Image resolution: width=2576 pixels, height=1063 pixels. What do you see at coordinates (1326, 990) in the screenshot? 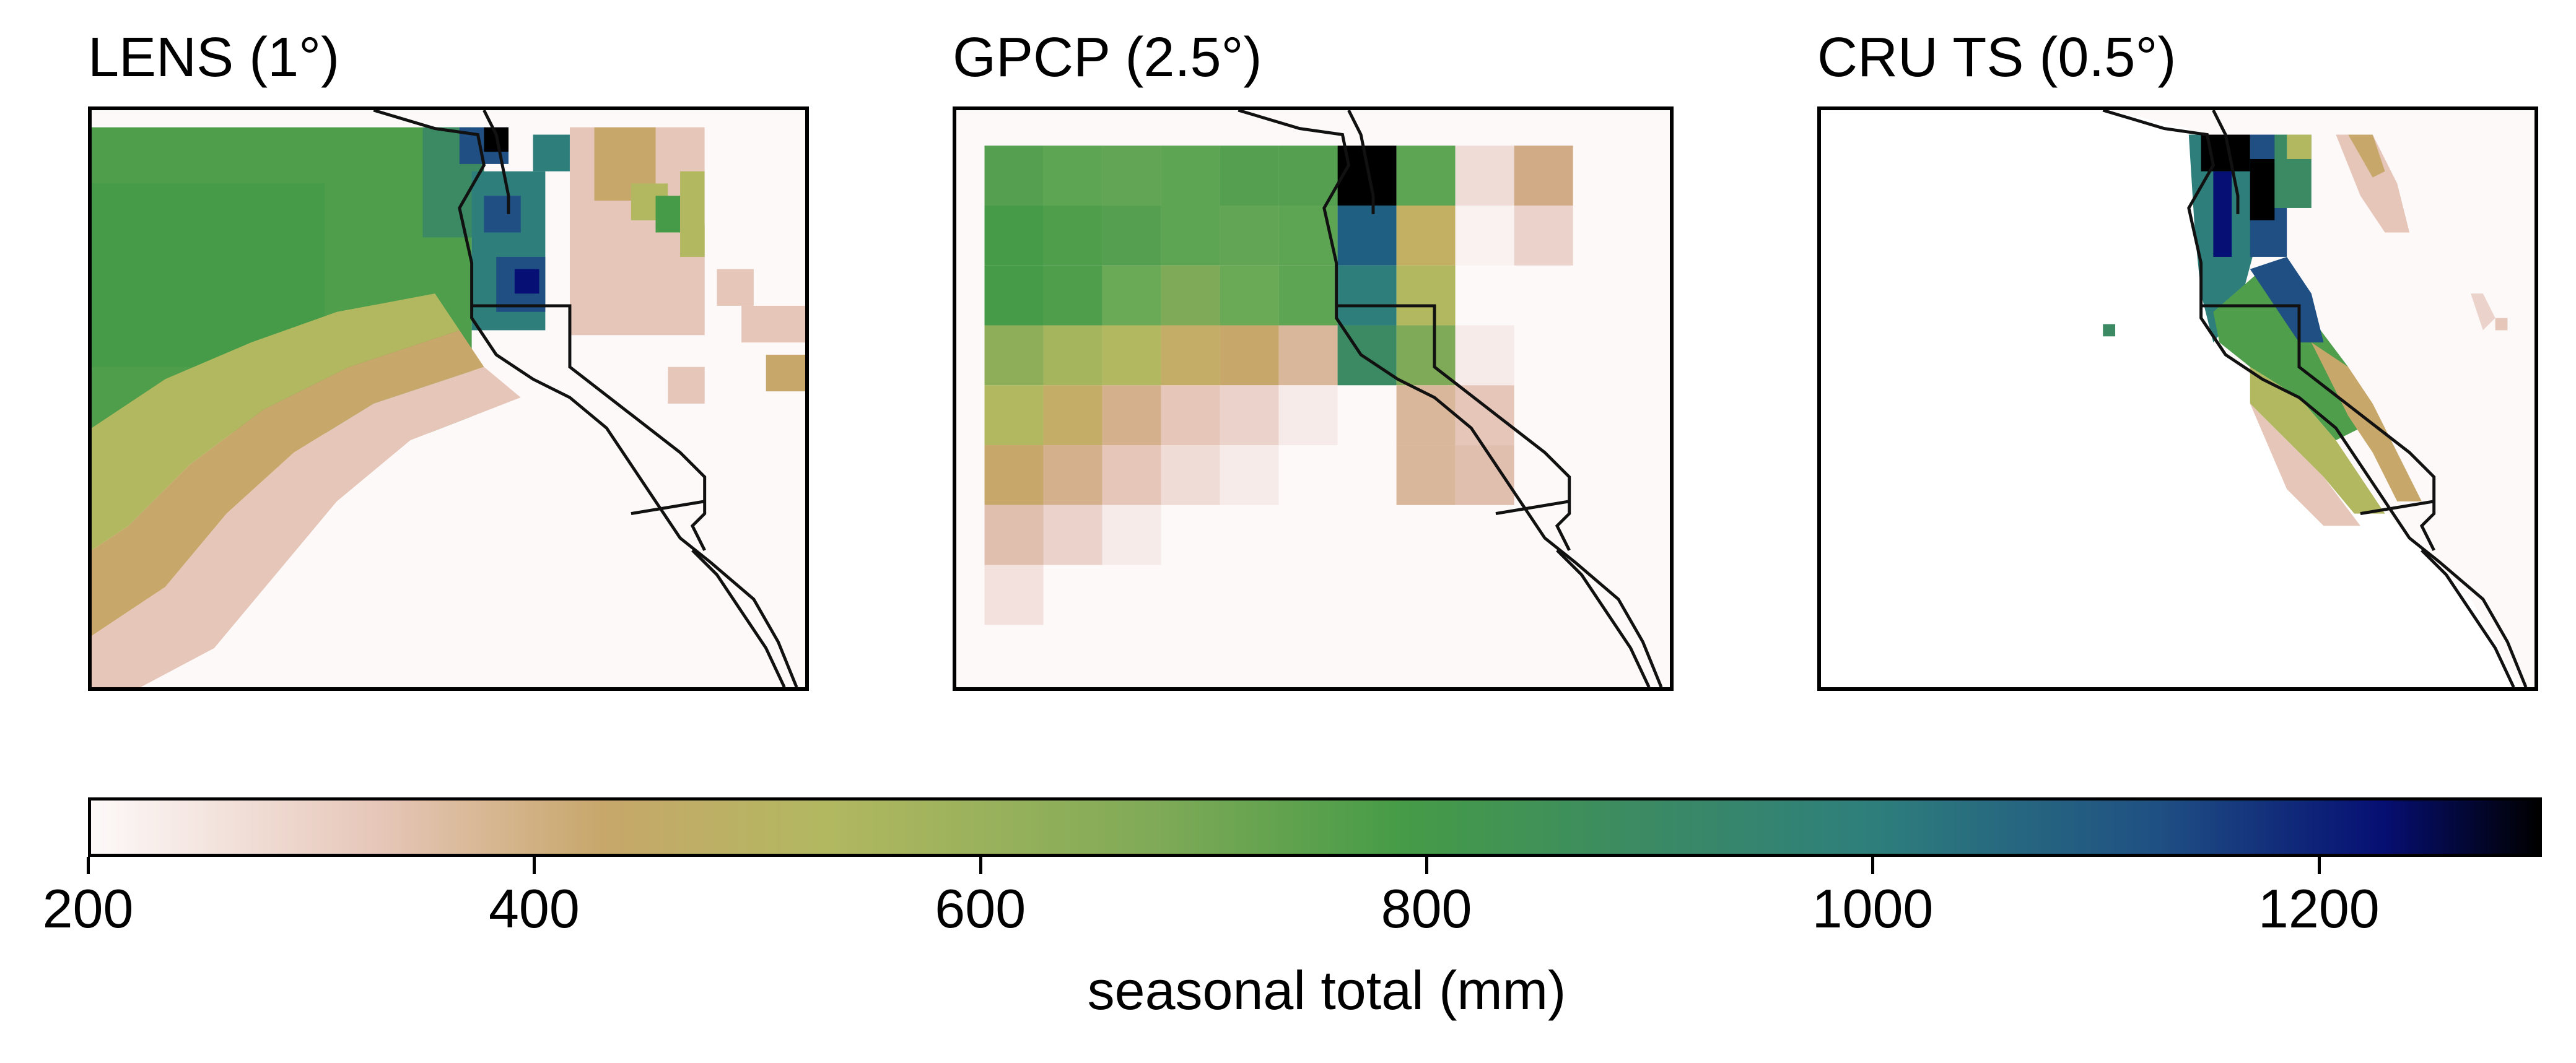
I see `colorbar-label: seasonal total (mm)` at bounding box center [1326, 990].